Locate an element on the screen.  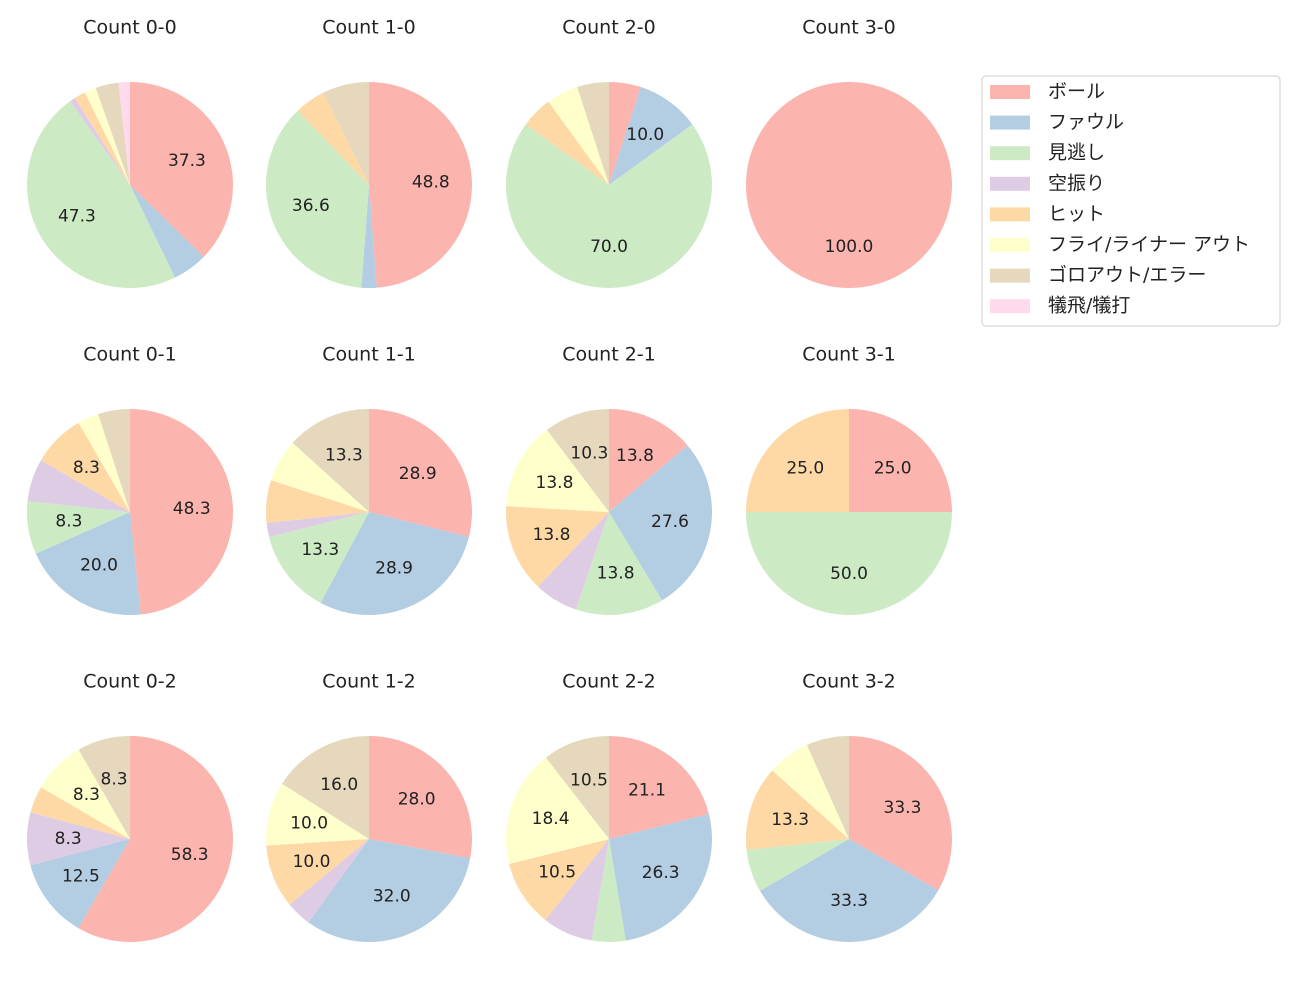
slice-label: 100.0 is located at coordinates (849, 247).